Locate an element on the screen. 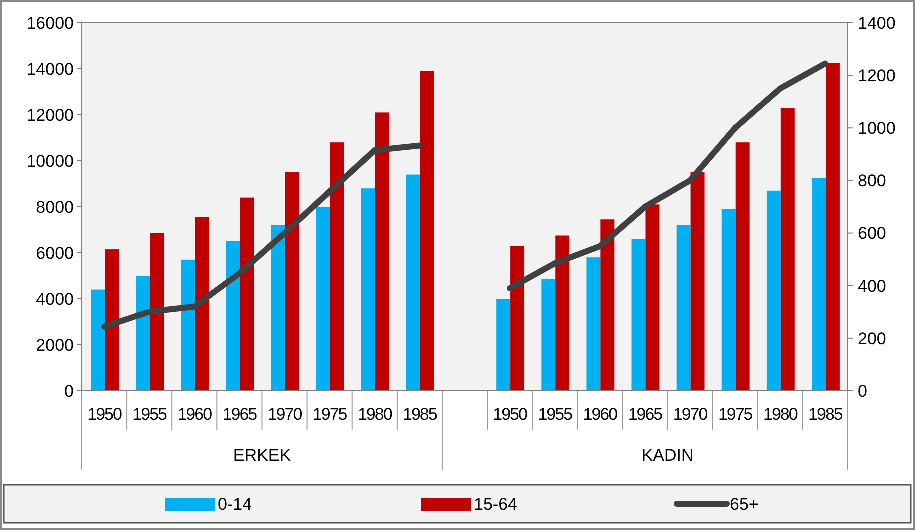 The image size is (915, 530). y2-tick-label: 600 is located at coordinates (872, 234).